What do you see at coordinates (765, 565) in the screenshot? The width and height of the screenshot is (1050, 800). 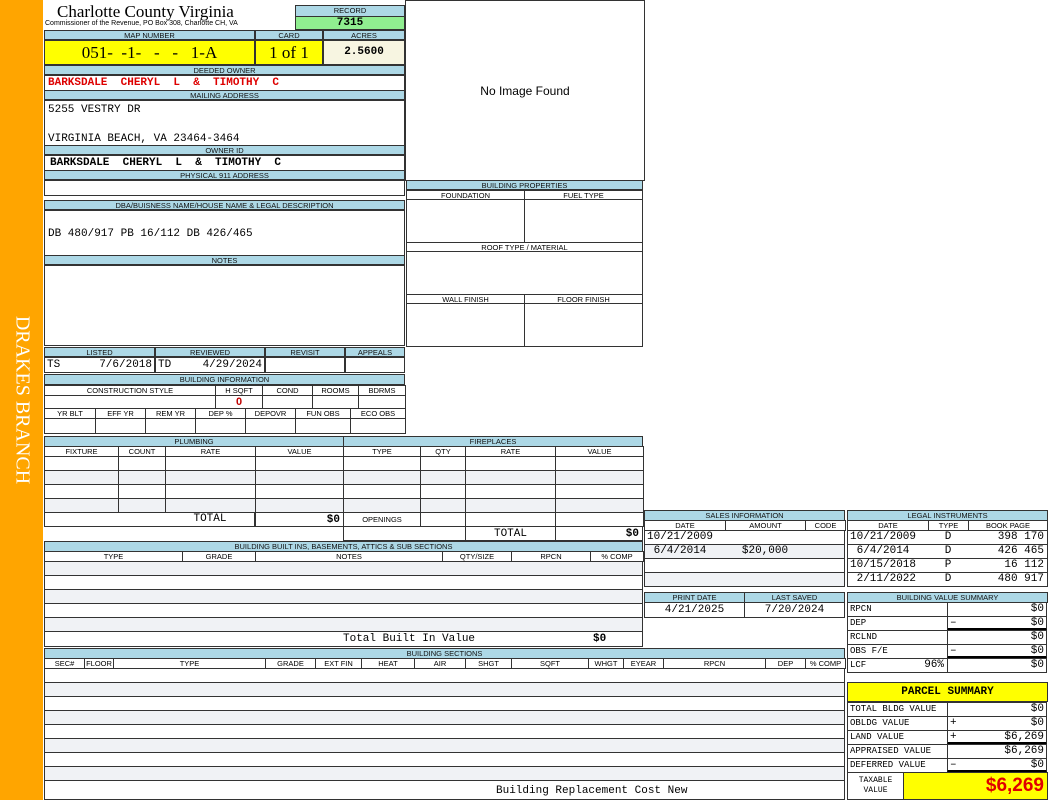 I see `sale-amount` at bounding box center [765, 565].